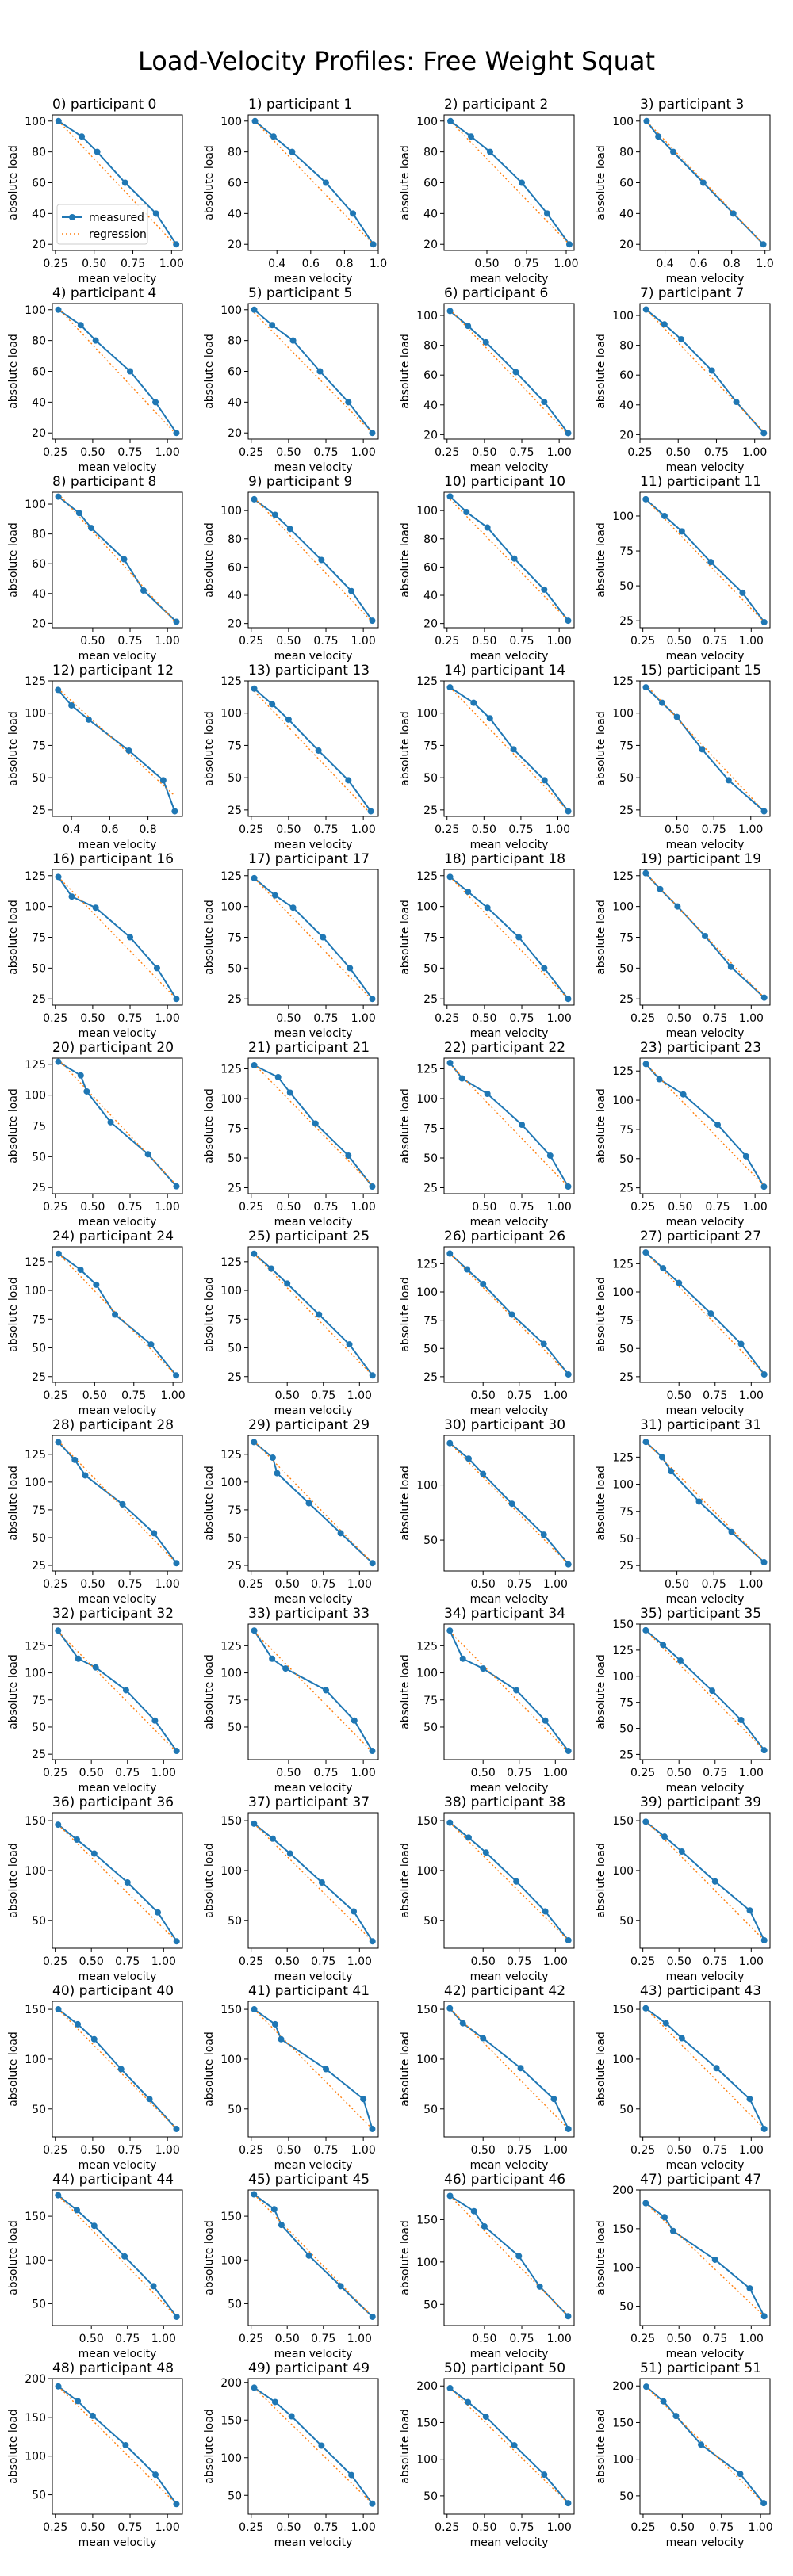 Image resolution: width=793 pixels, height=2576 pixels. I want to click on subplot-title: 3) participant 3, so click(692, 105).